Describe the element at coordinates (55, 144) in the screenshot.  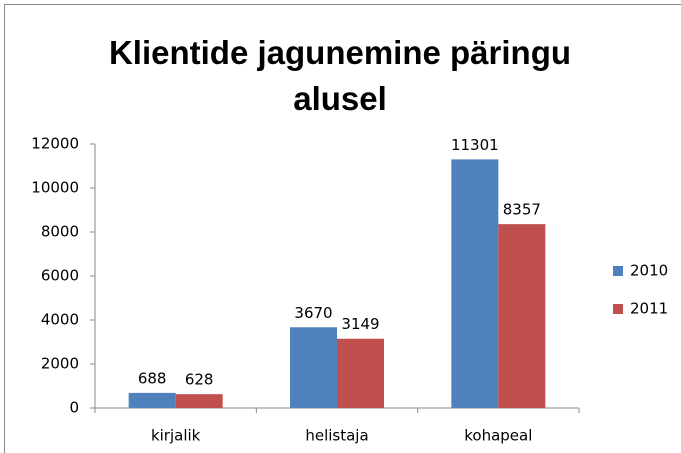
I see `y-tick-label: 12000` at that location.